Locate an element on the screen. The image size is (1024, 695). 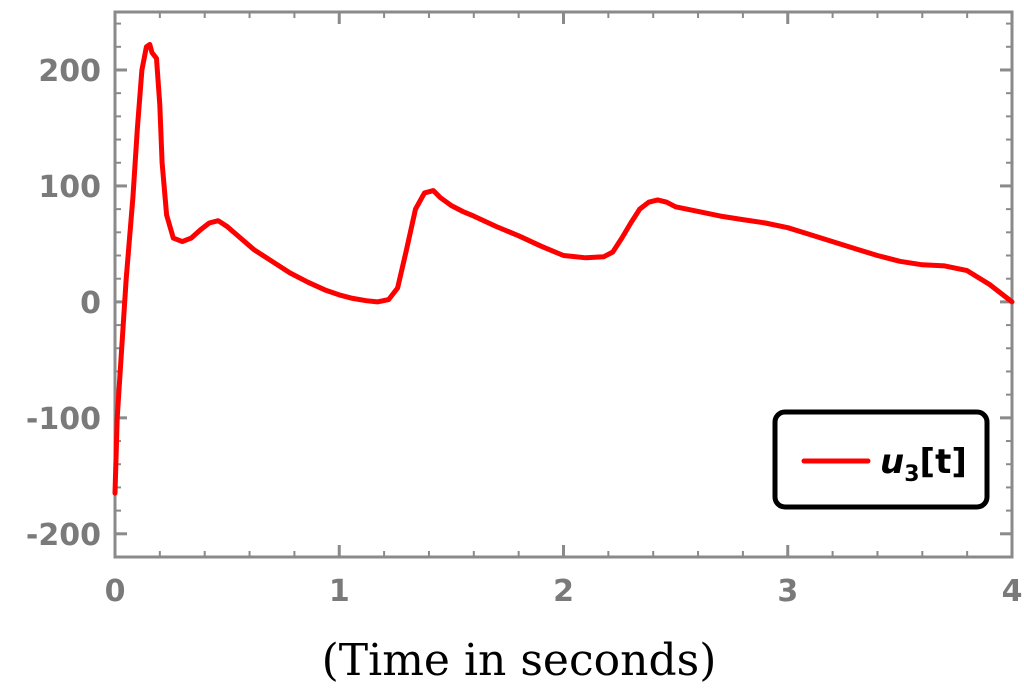
y-tick-label: -200 is located at coordinates (63, 535).